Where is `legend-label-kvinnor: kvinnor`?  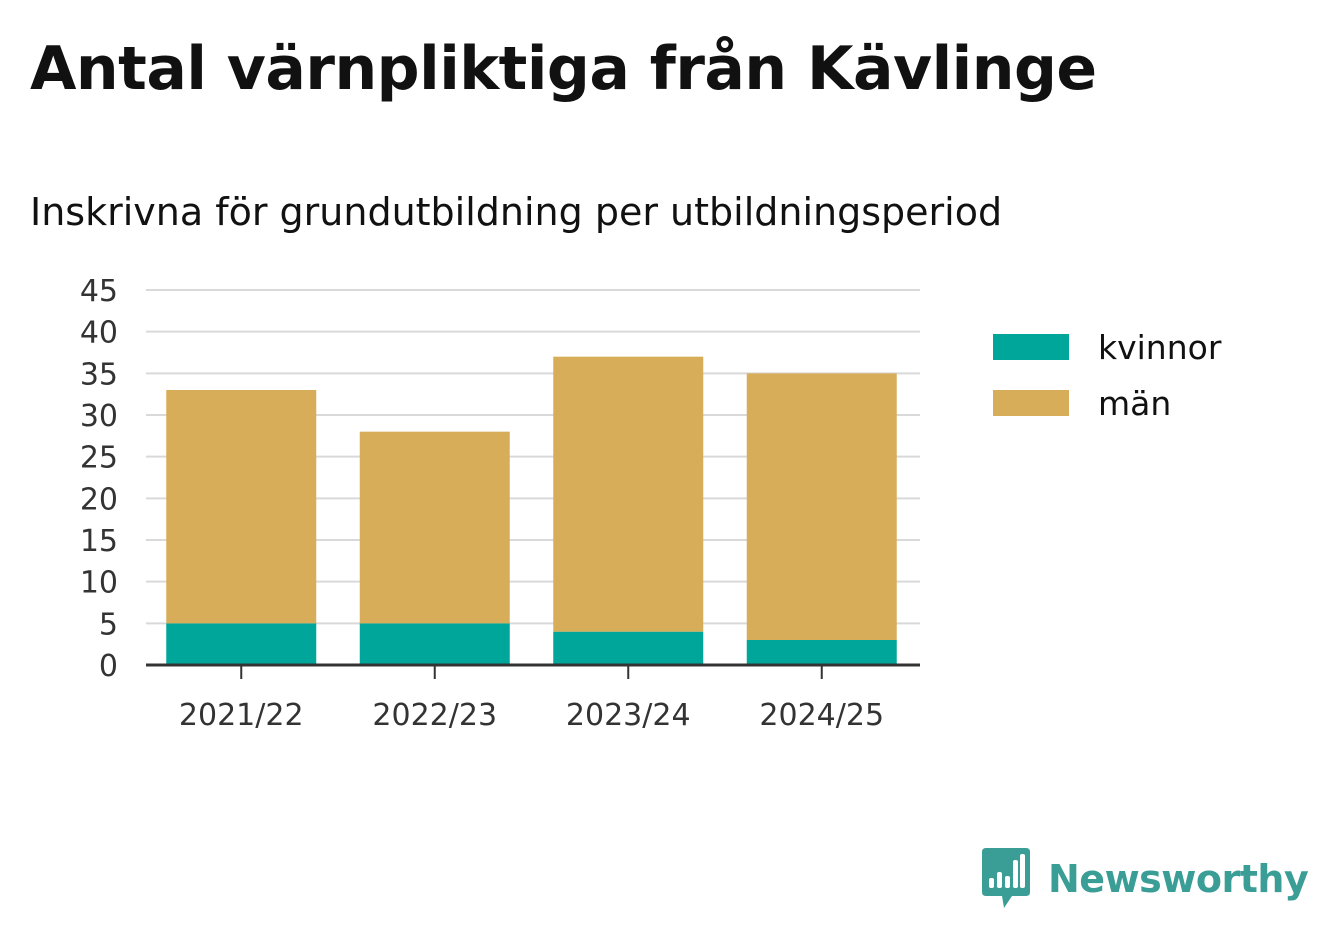
legend-label-kvinnor: kvinnor is located at coordinates (1160, 347).